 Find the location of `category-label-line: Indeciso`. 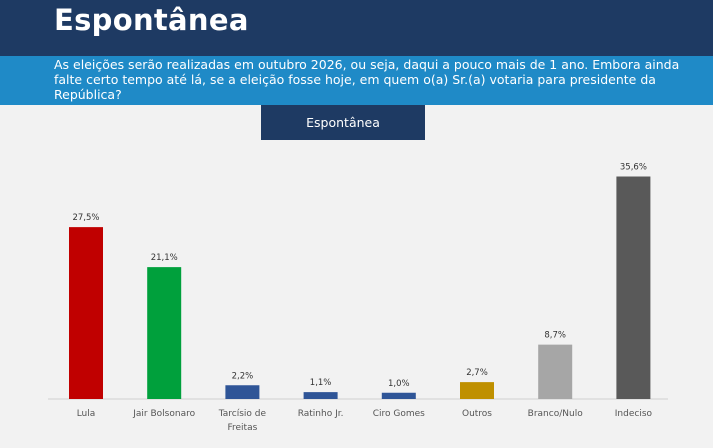

category-label-line: Indeciso is located at coordinates (634, 414).